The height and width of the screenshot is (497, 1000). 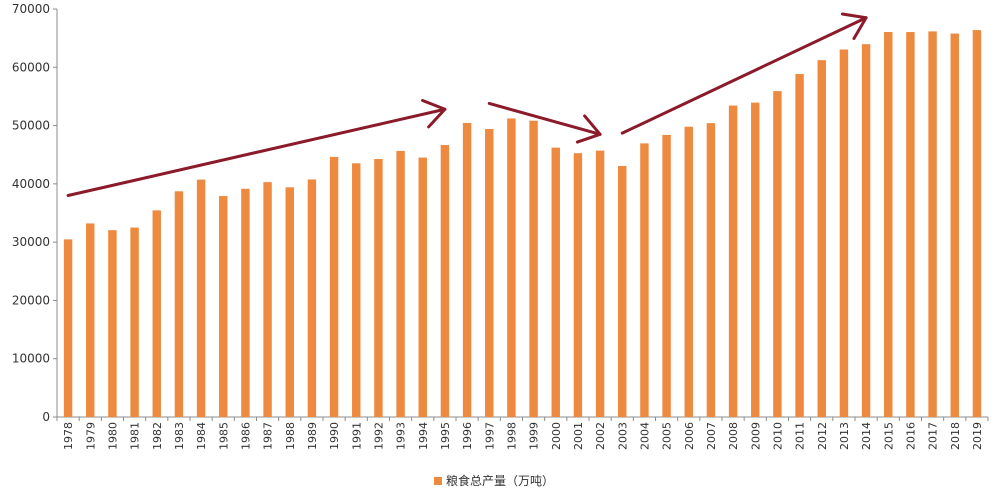 What do you see at coordinates (31, 184) in the screenshot?
I see `y-tick-label: 40000` at bounding box center [31, 184].